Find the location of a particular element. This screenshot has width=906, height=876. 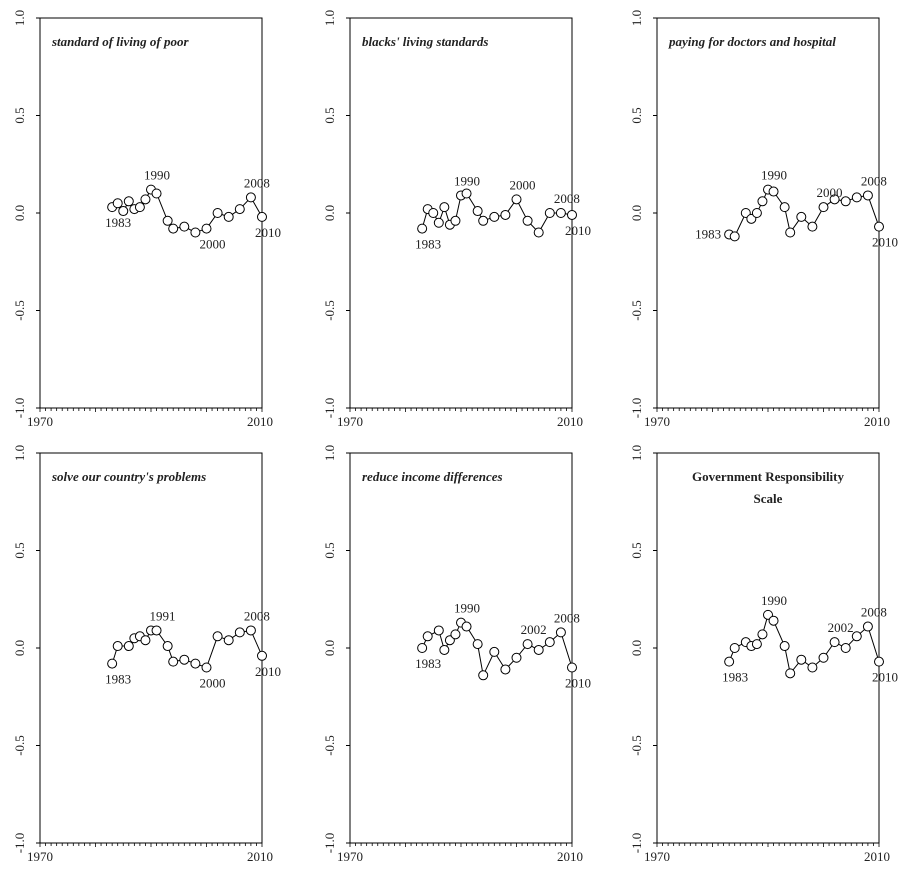

chart-4-y-tick-label: 0.0 is located at coordinates (19, 648).